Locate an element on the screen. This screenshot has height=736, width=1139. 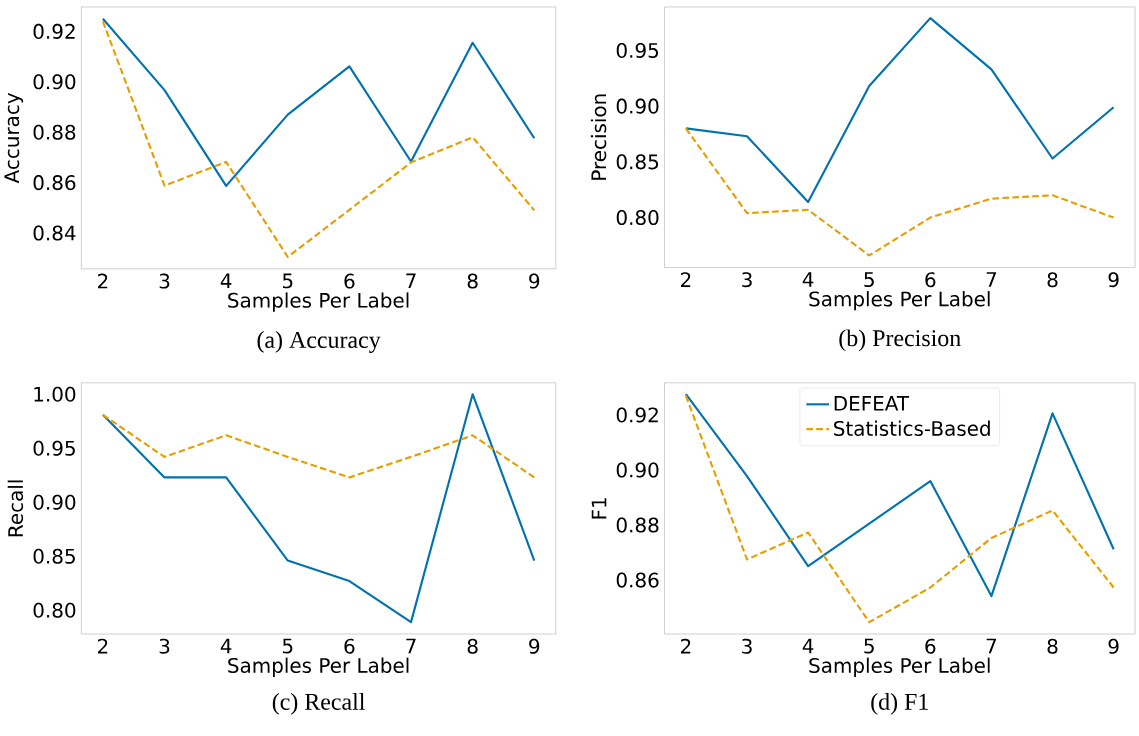
text: (d) F1 is located at coordinates (899, 704).